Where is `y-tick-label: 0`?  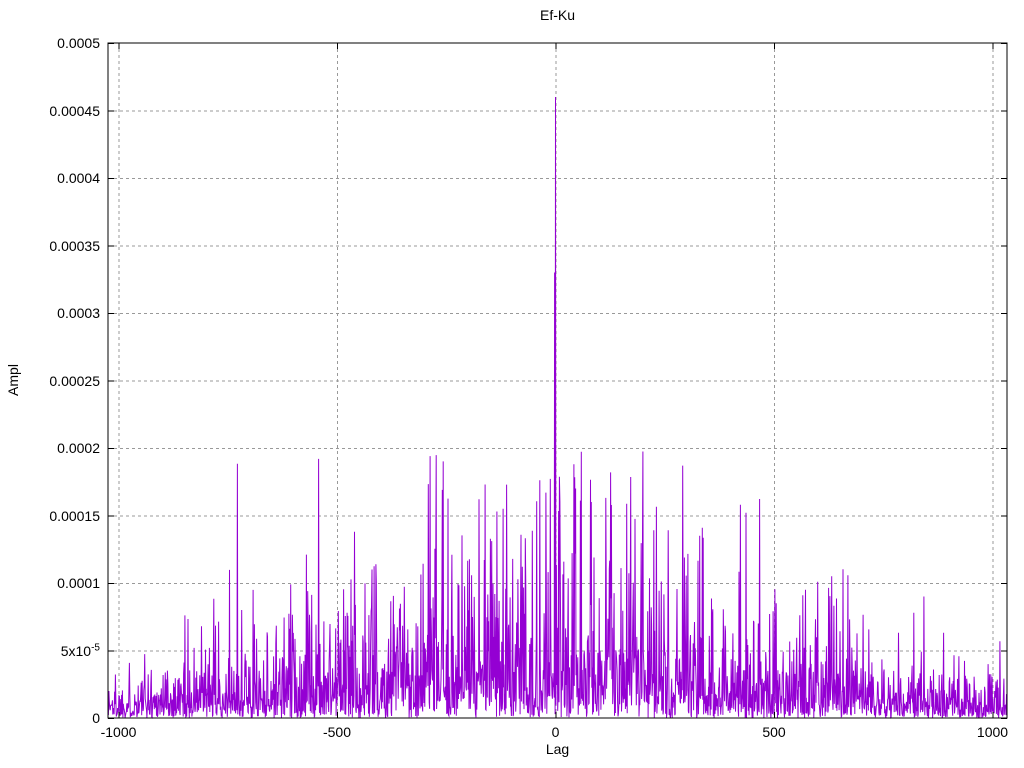
y-tick-label: 0 is located at coordinates (96, 718).